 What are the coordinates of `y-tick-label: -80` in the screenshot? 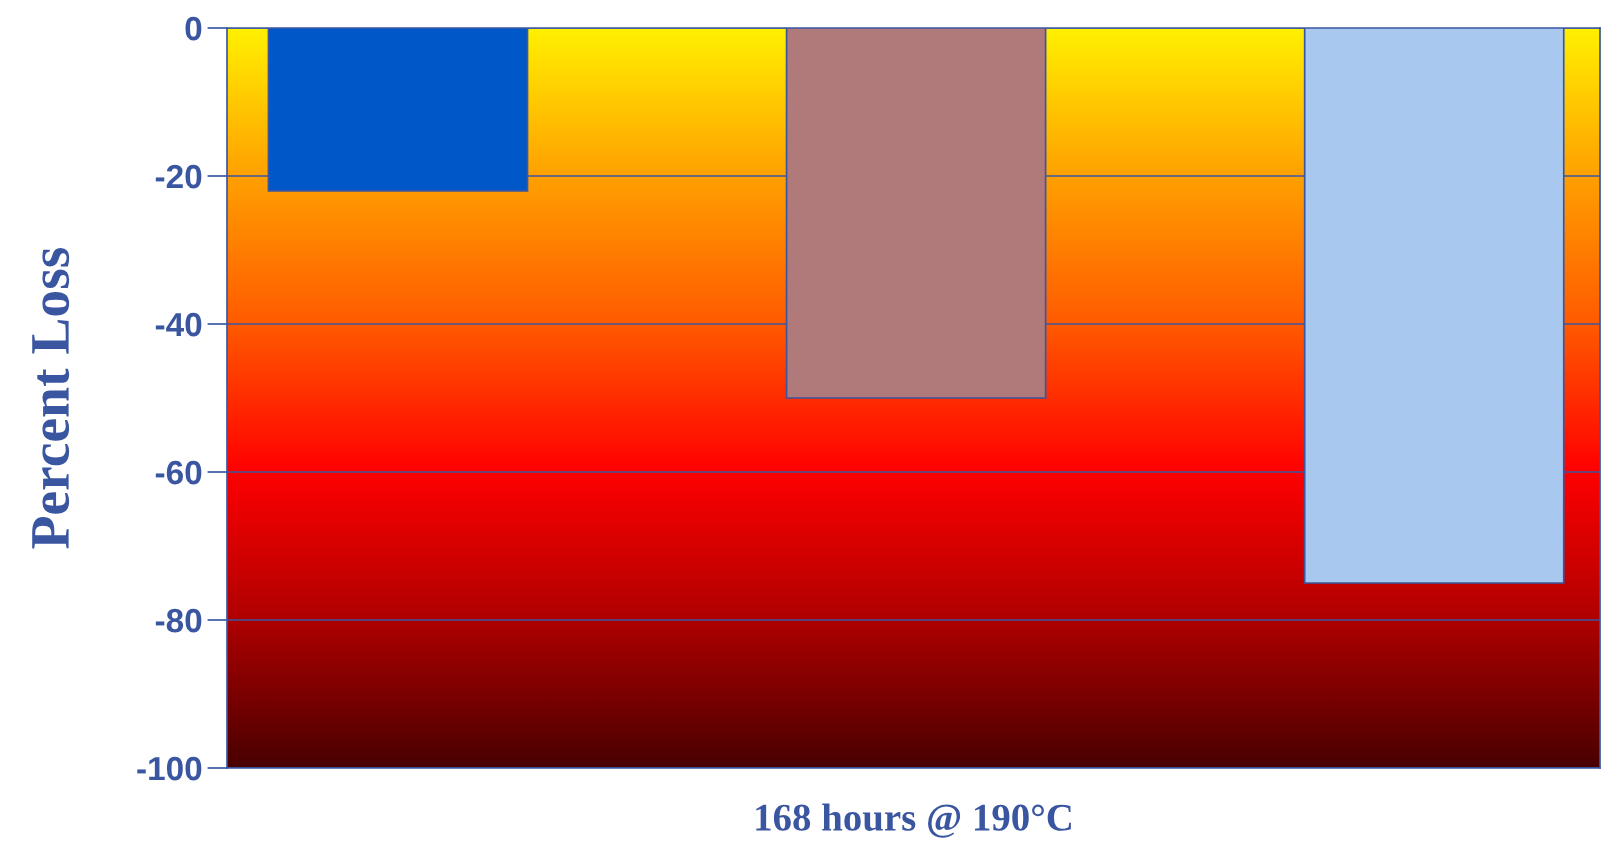 It's located at (178, 620).